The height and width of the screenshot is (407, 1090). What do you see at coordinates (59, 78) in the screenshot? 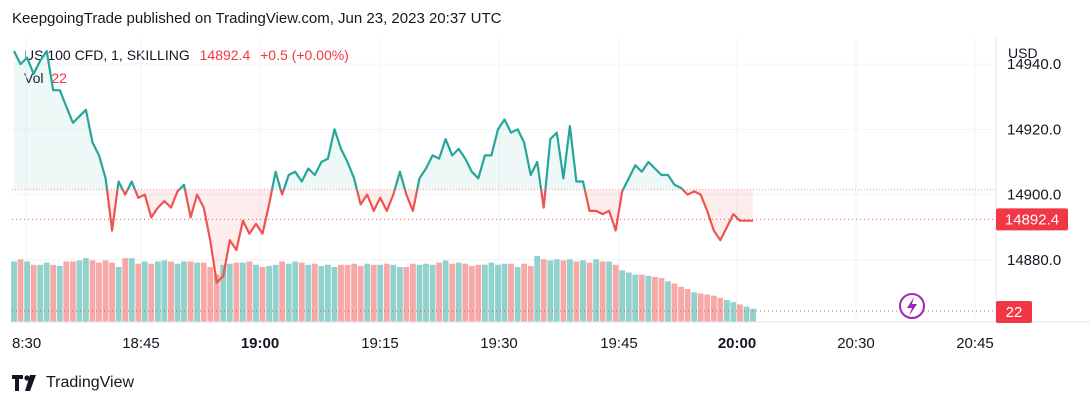
I see `volume-value: 22` at bounding box center [59, 78].